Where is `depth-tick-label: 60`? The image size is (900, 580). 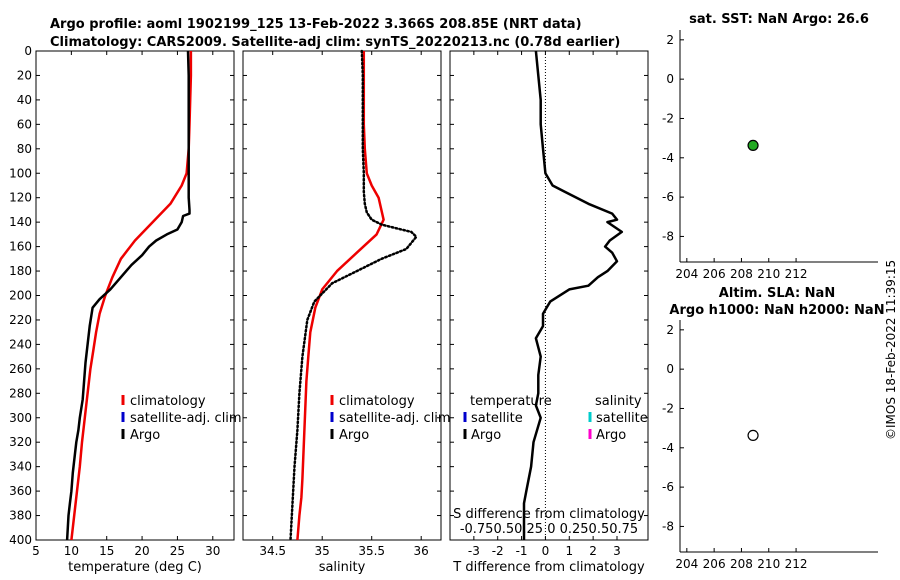
depth-tick-label: 60 is located at coordinates (24, 124).